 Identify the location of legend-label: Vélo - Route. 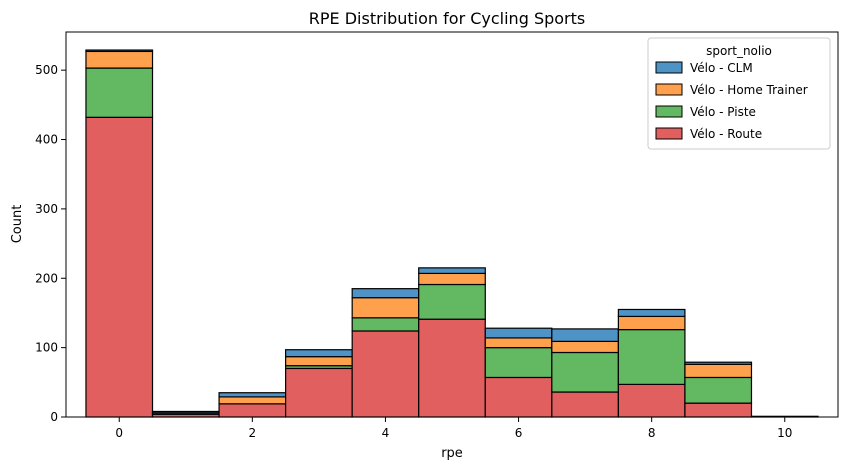
(726, 134).